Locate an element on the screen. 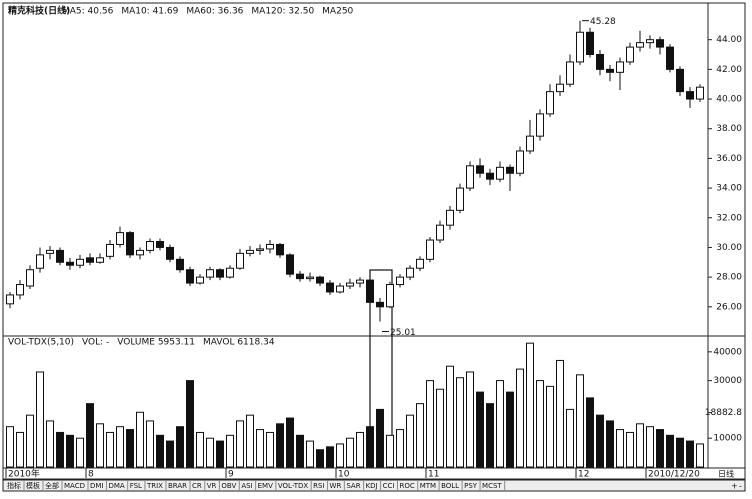 This screenshot has height=499, width=752. tab: MACD is located at coordinates (74, 486).